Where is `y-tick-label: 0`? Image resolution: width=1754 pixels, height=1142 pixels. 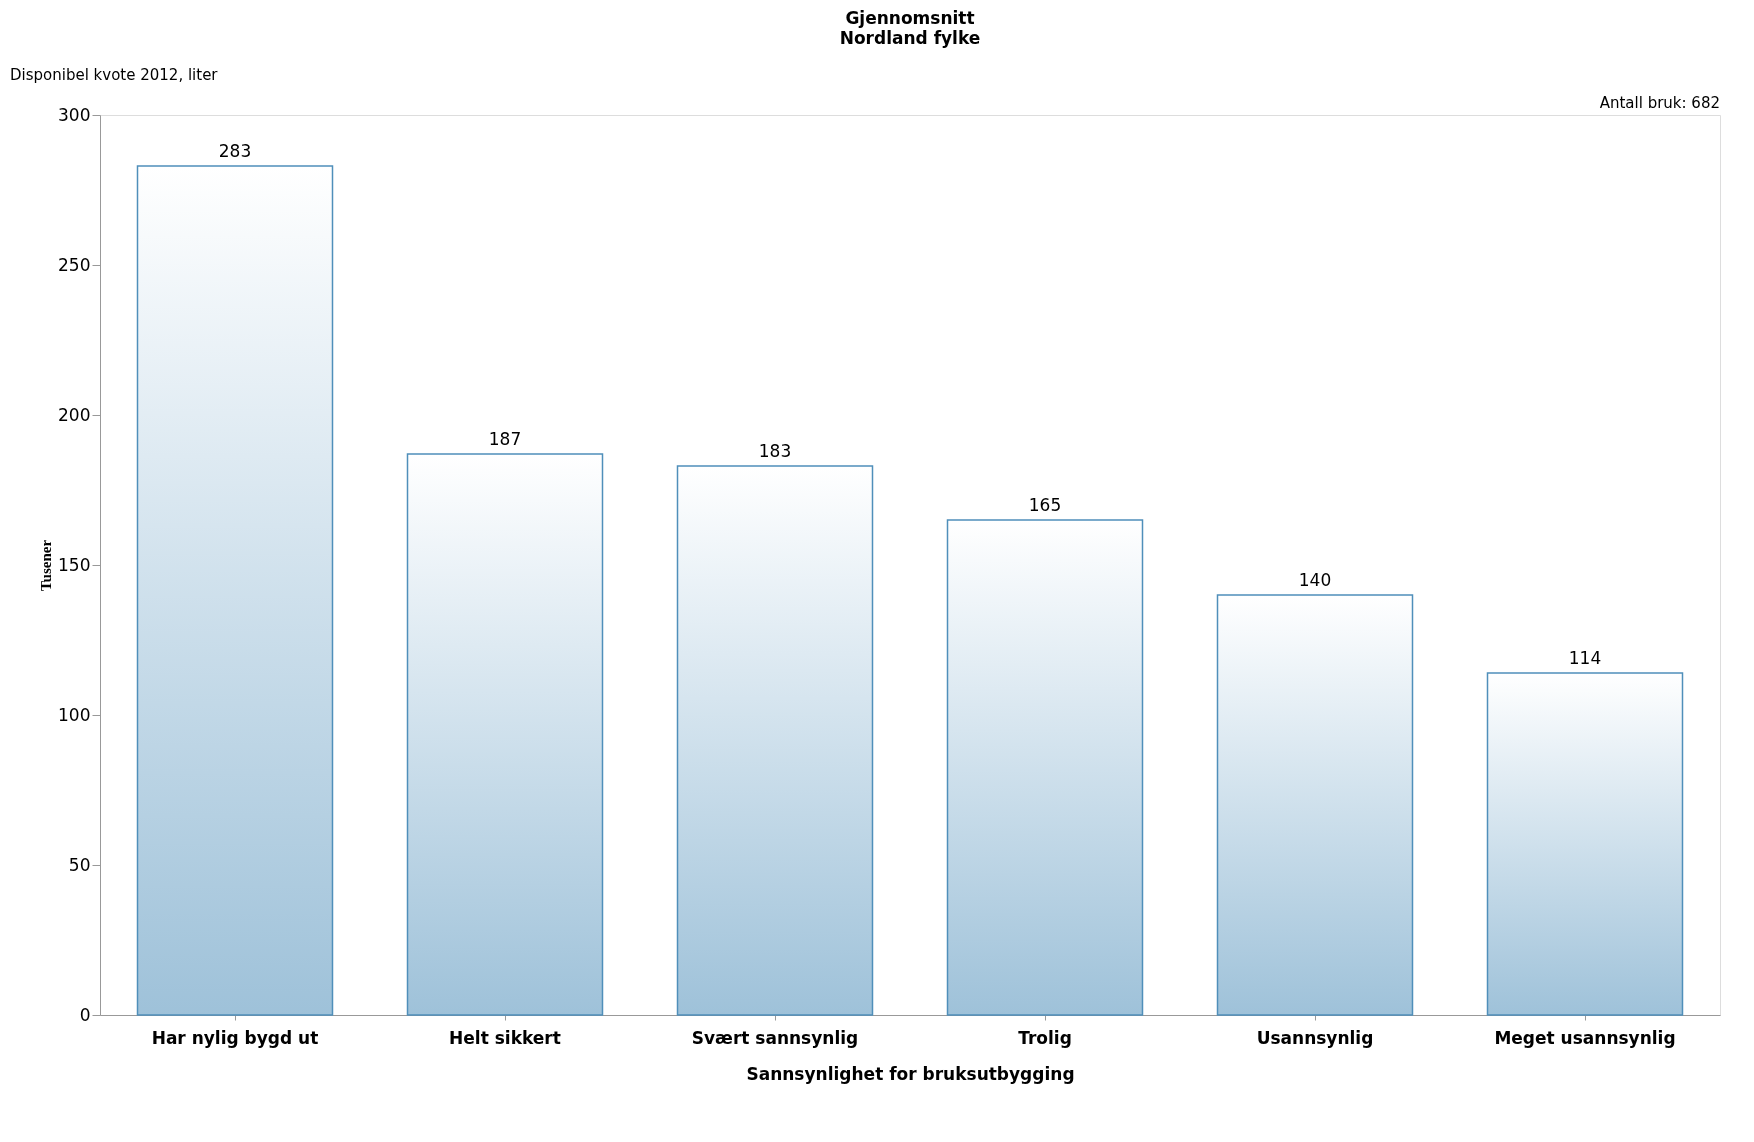
y-tick-label: 0 is located at coordinates (85, 1014).